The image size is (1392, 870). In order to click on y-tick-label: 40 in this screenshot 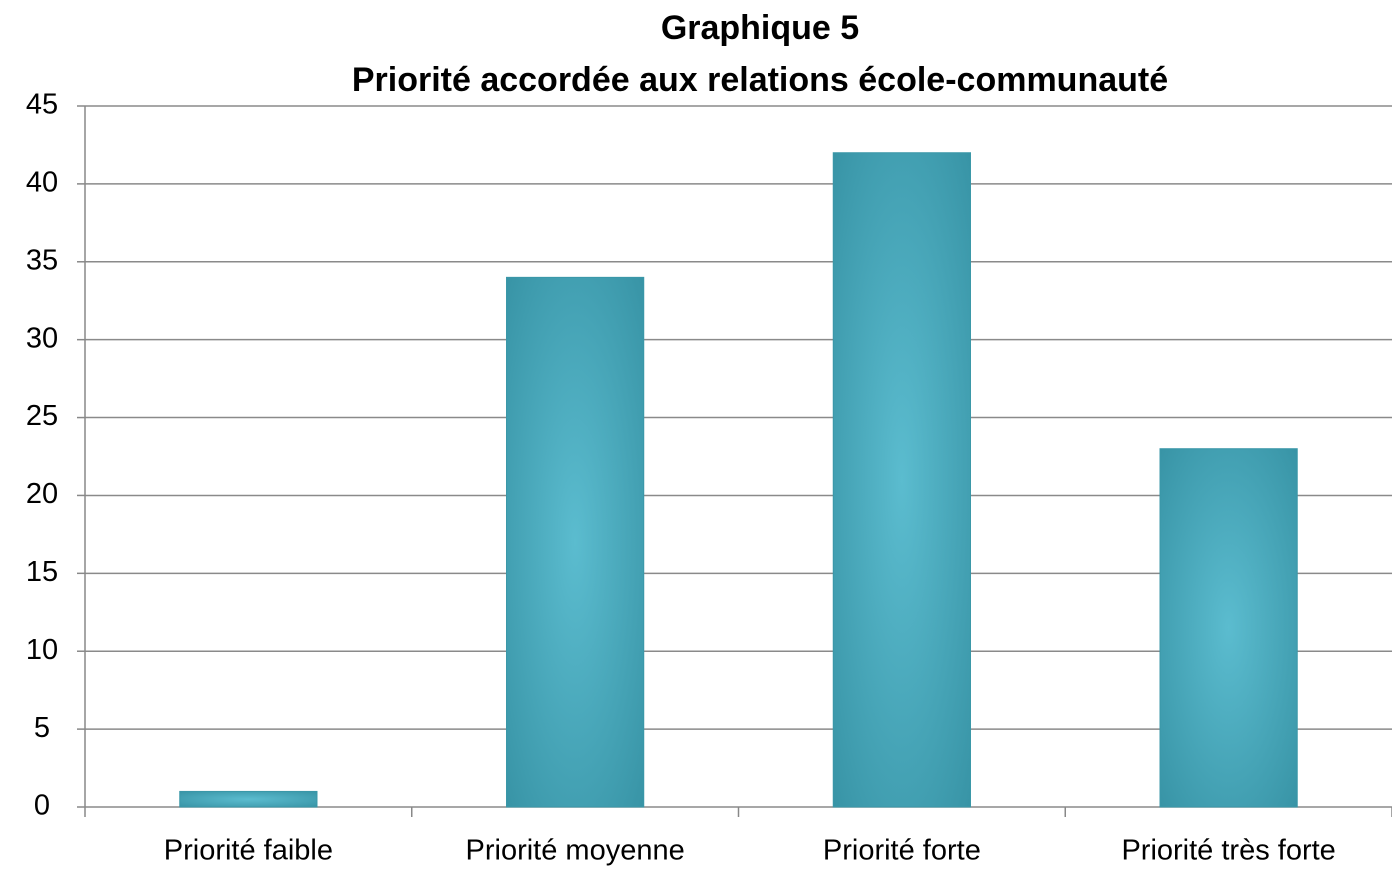, I will do `click(42, 183)`.